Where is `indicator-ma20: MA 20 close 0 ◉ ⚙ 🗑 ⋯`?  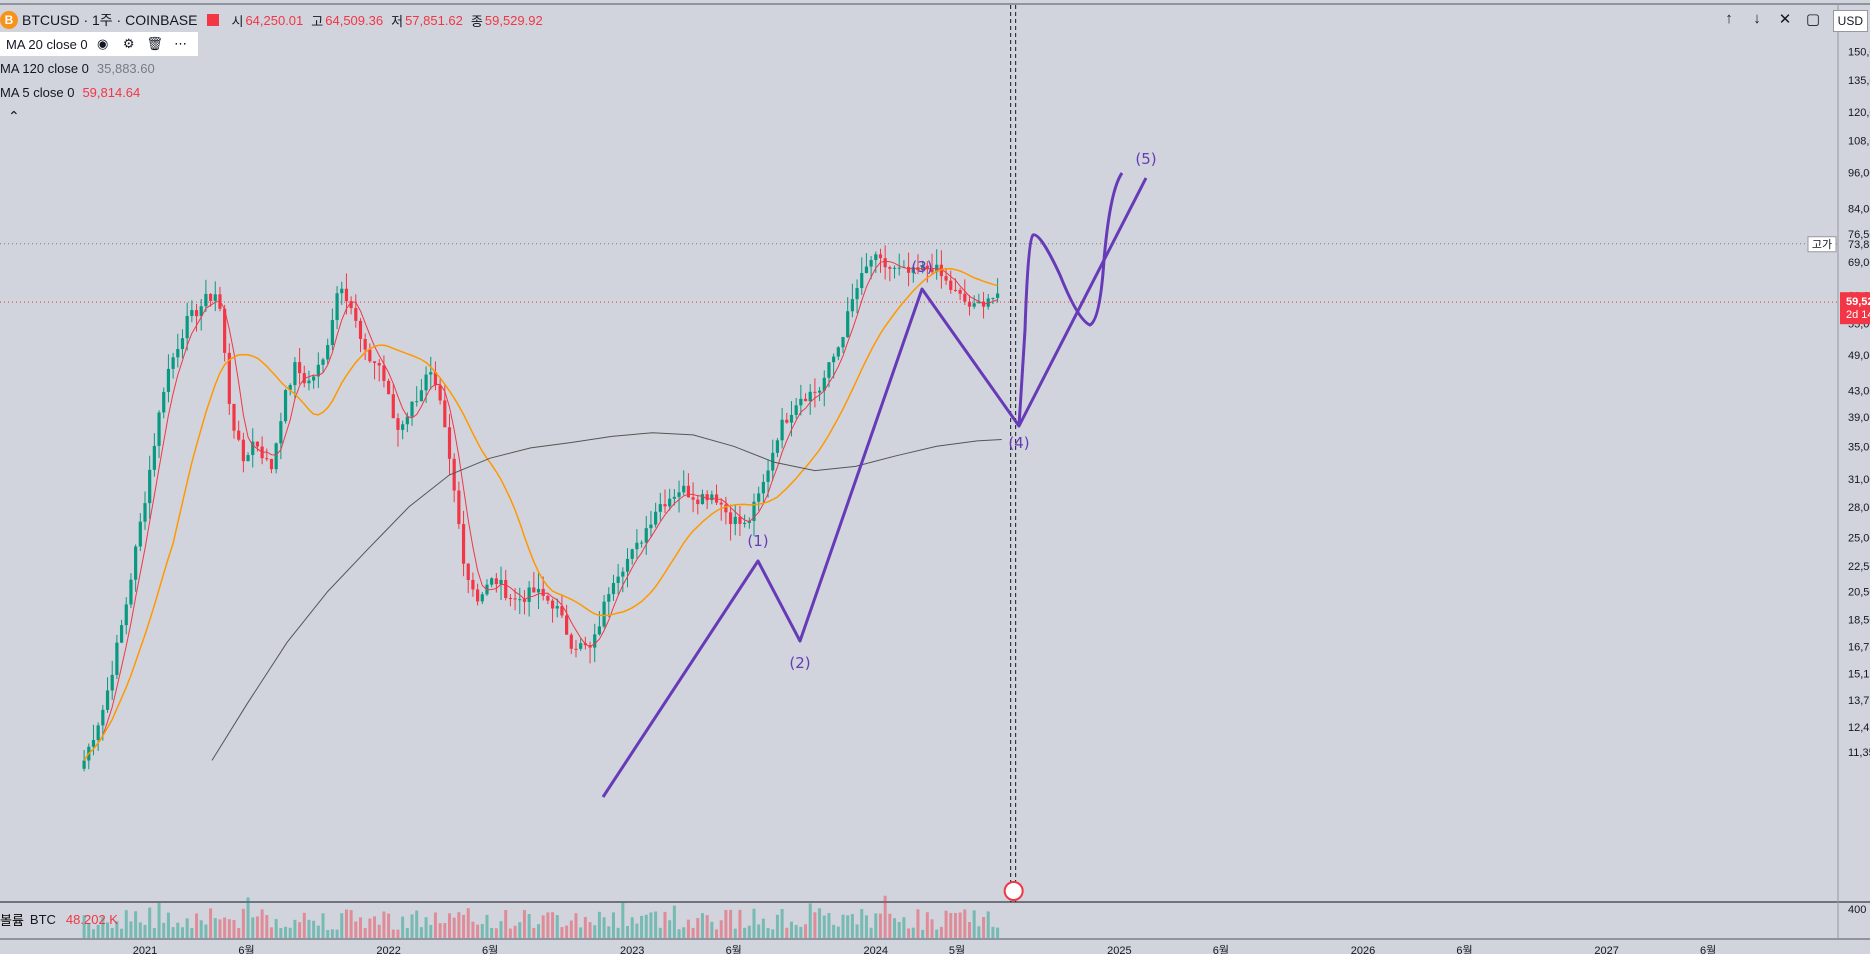
indicator-ma20: MA 20 close 0 ◉ ⚙ 🗑 ⋯ is located at coordinates (275, 44).